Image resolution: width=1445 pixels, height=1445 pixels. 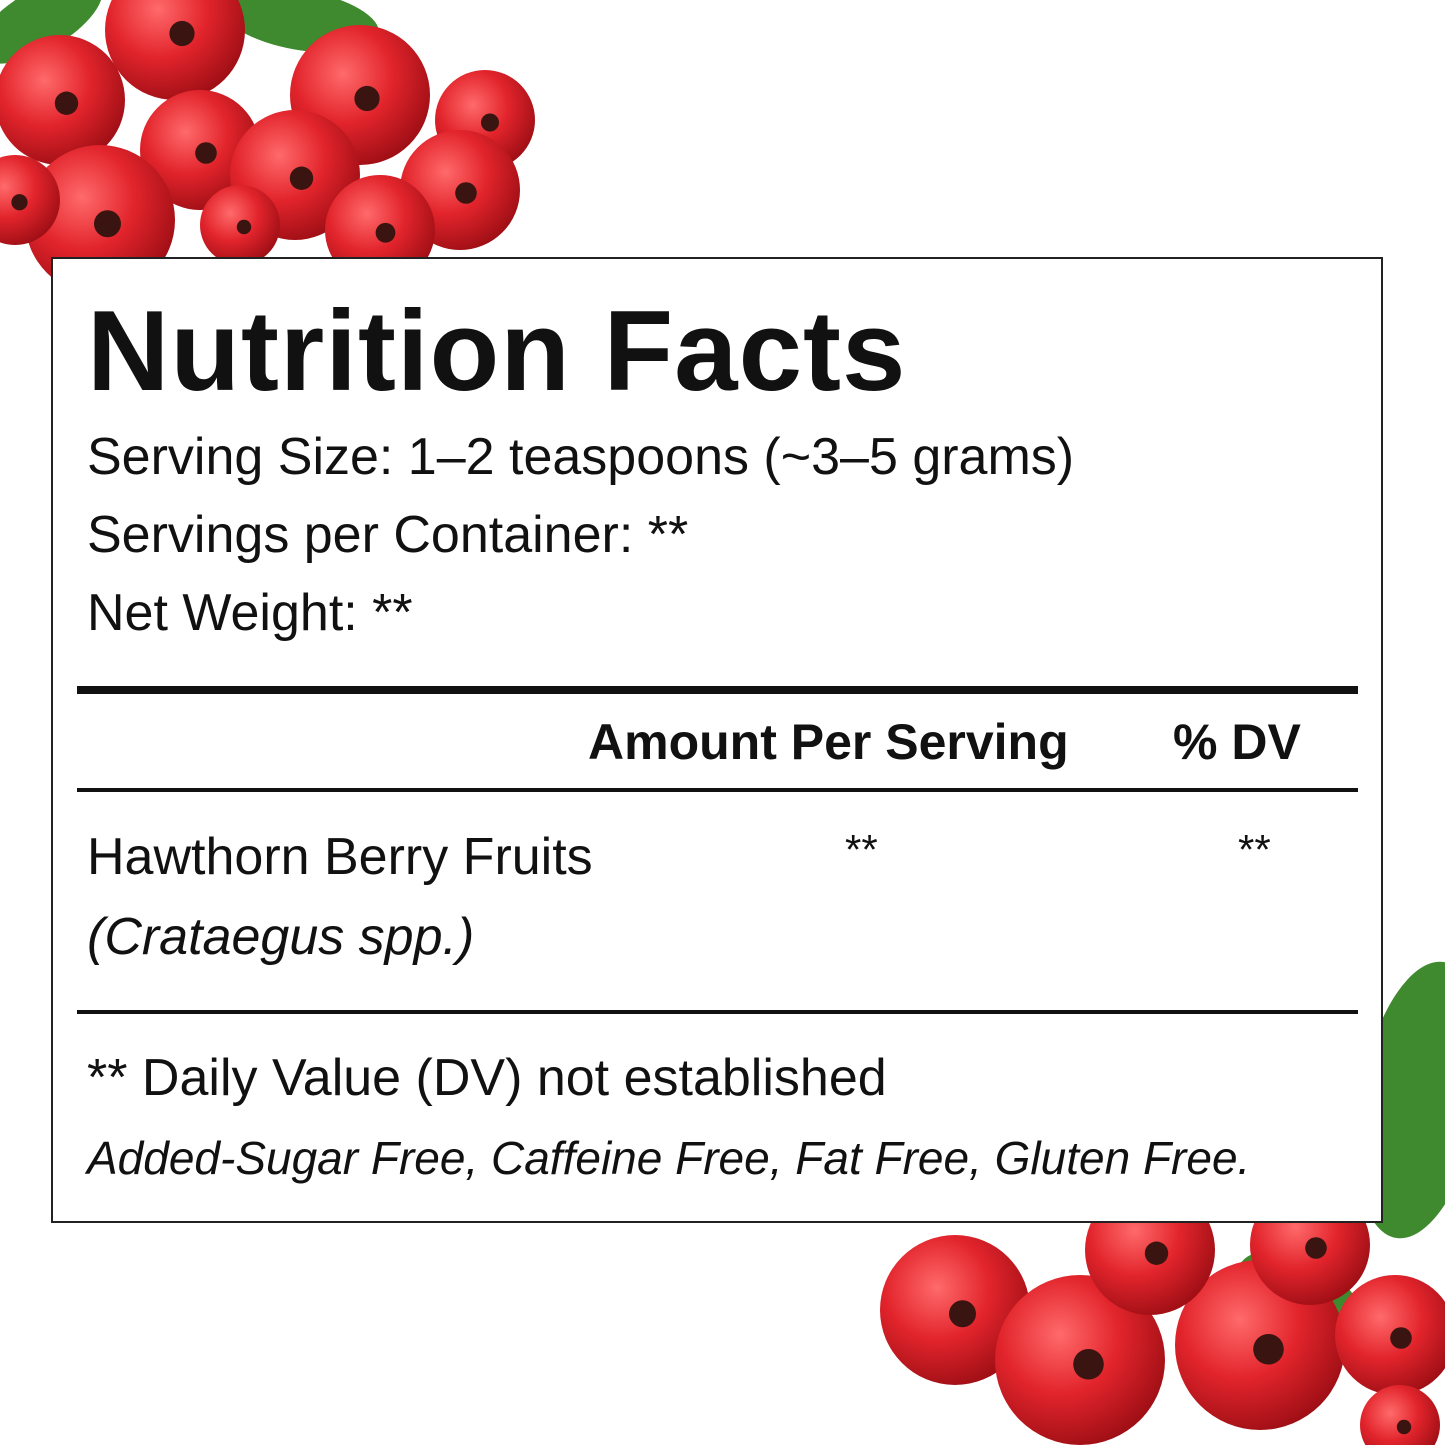 What do you see at coordinates (828, 742) in the screenshot?
I see `amount-per-serving-header: Amount Per Serving` at bounding box center [828, 742].